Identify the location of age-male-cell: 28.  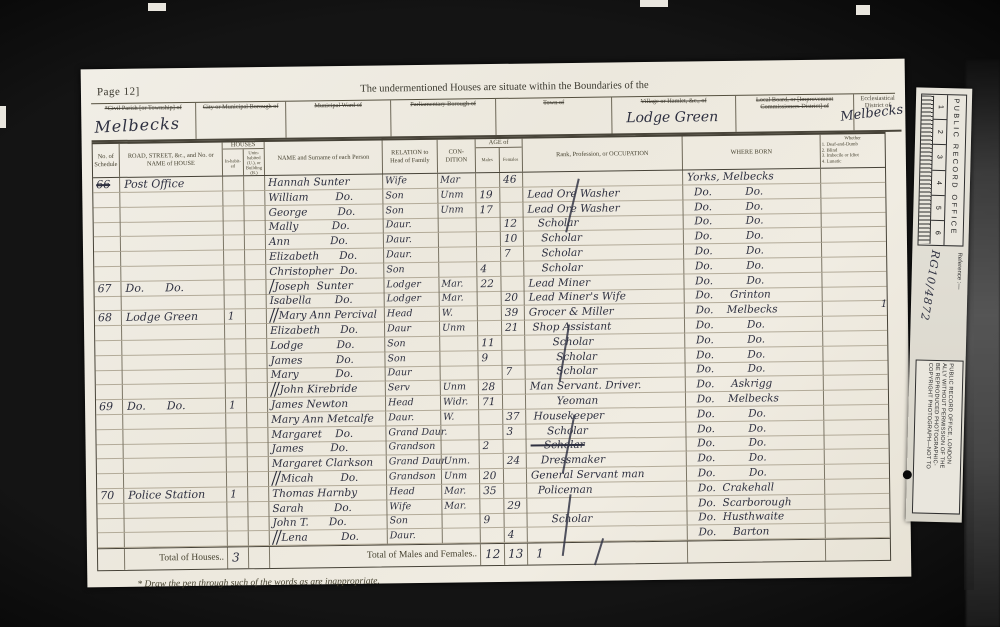
(490, 388).